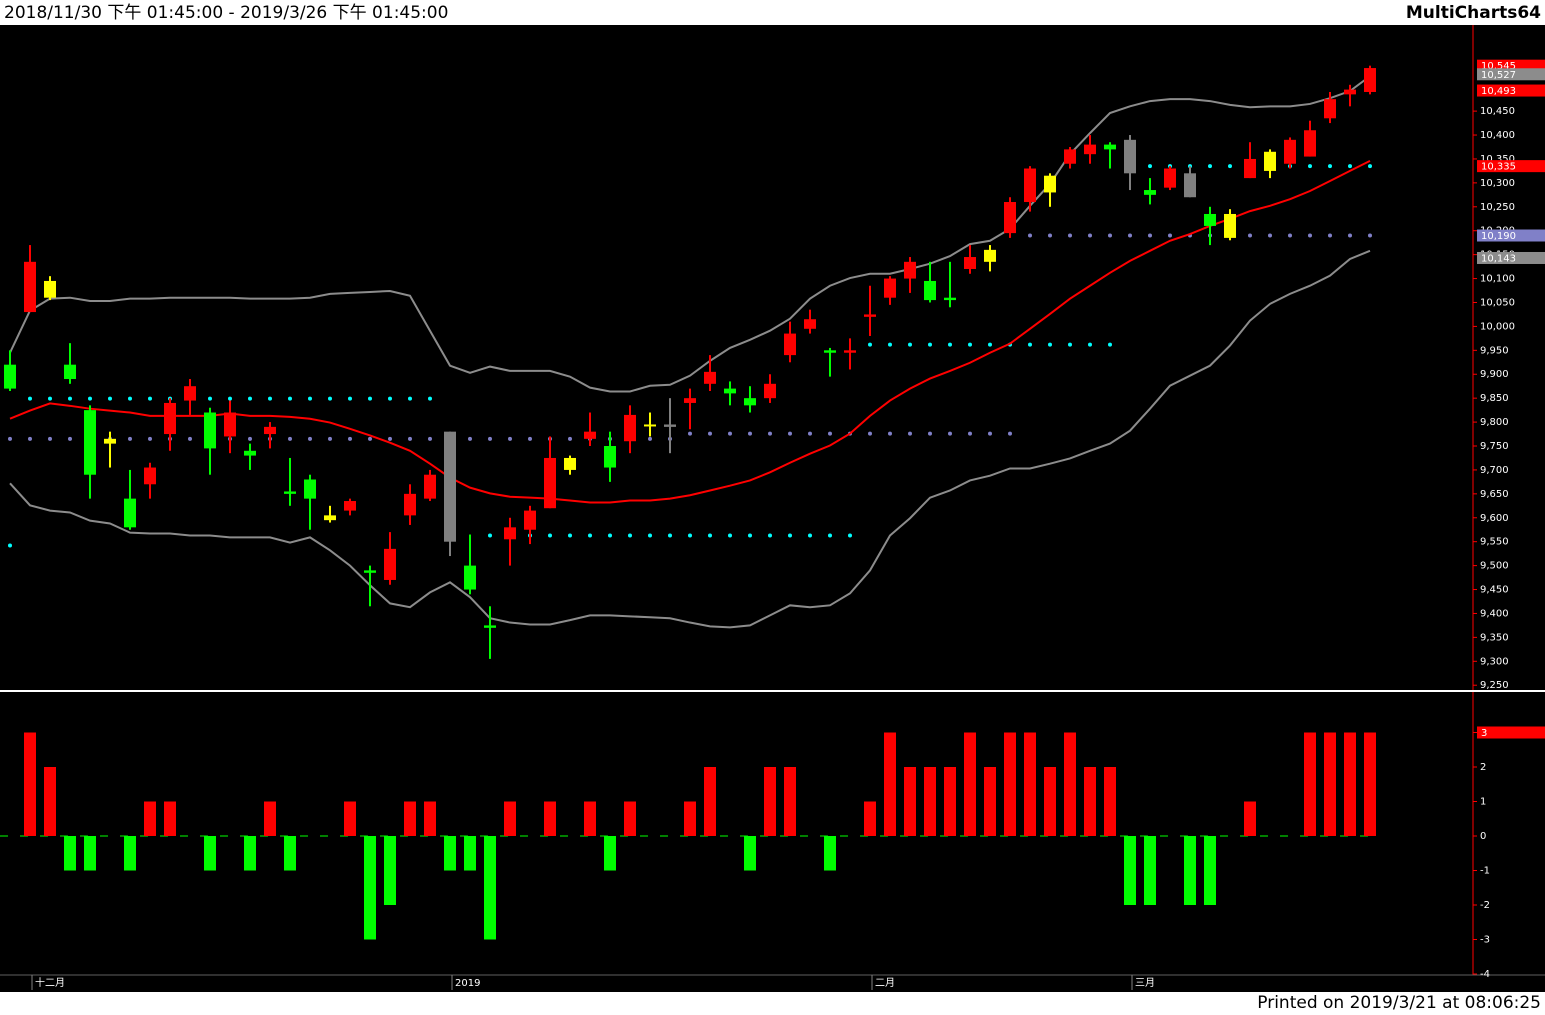 The width and height of the screenshot is (1545, 1015). Describe the element at coordinates (1484, 733) in the screenshot. I see `price-marker-label: 3` at that location.